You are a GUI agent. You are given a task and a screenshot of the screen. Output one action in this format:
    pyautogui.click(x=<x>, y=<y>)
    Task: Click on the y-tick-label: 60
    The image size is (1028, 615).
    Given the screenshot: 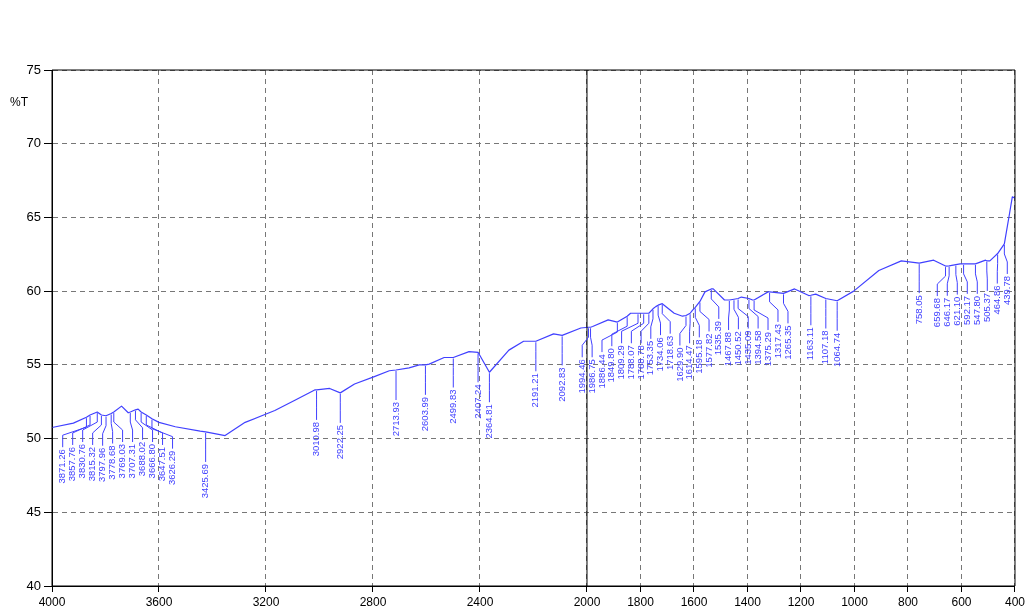 What is the action you would take?
    pyautogui.click(x=33, y=290)
    